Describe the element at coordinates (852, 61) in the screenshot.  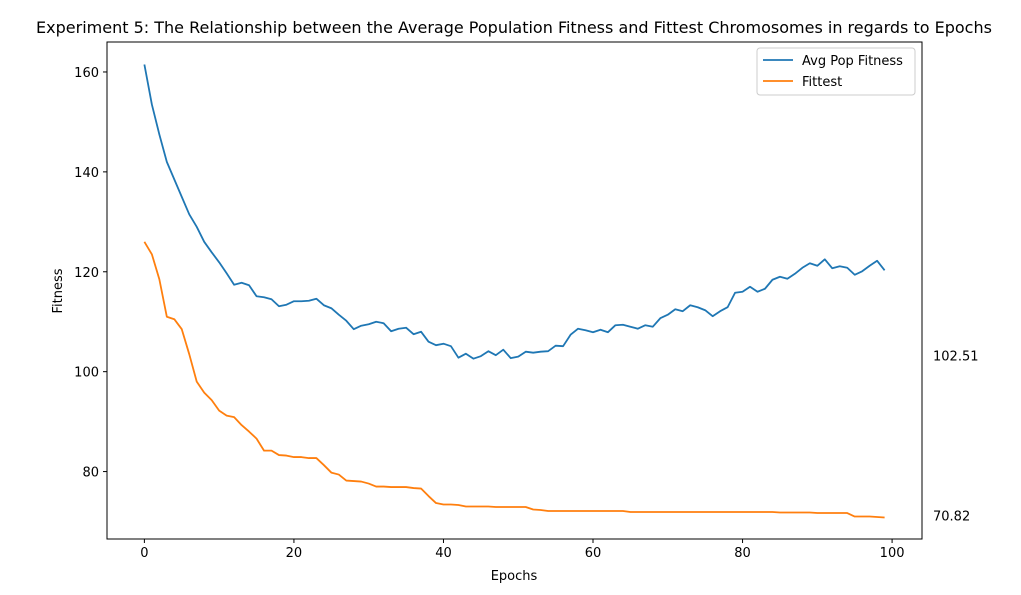
I see `legend-label-avg-pop-fitness: Avg Pop Fitness` at that location.